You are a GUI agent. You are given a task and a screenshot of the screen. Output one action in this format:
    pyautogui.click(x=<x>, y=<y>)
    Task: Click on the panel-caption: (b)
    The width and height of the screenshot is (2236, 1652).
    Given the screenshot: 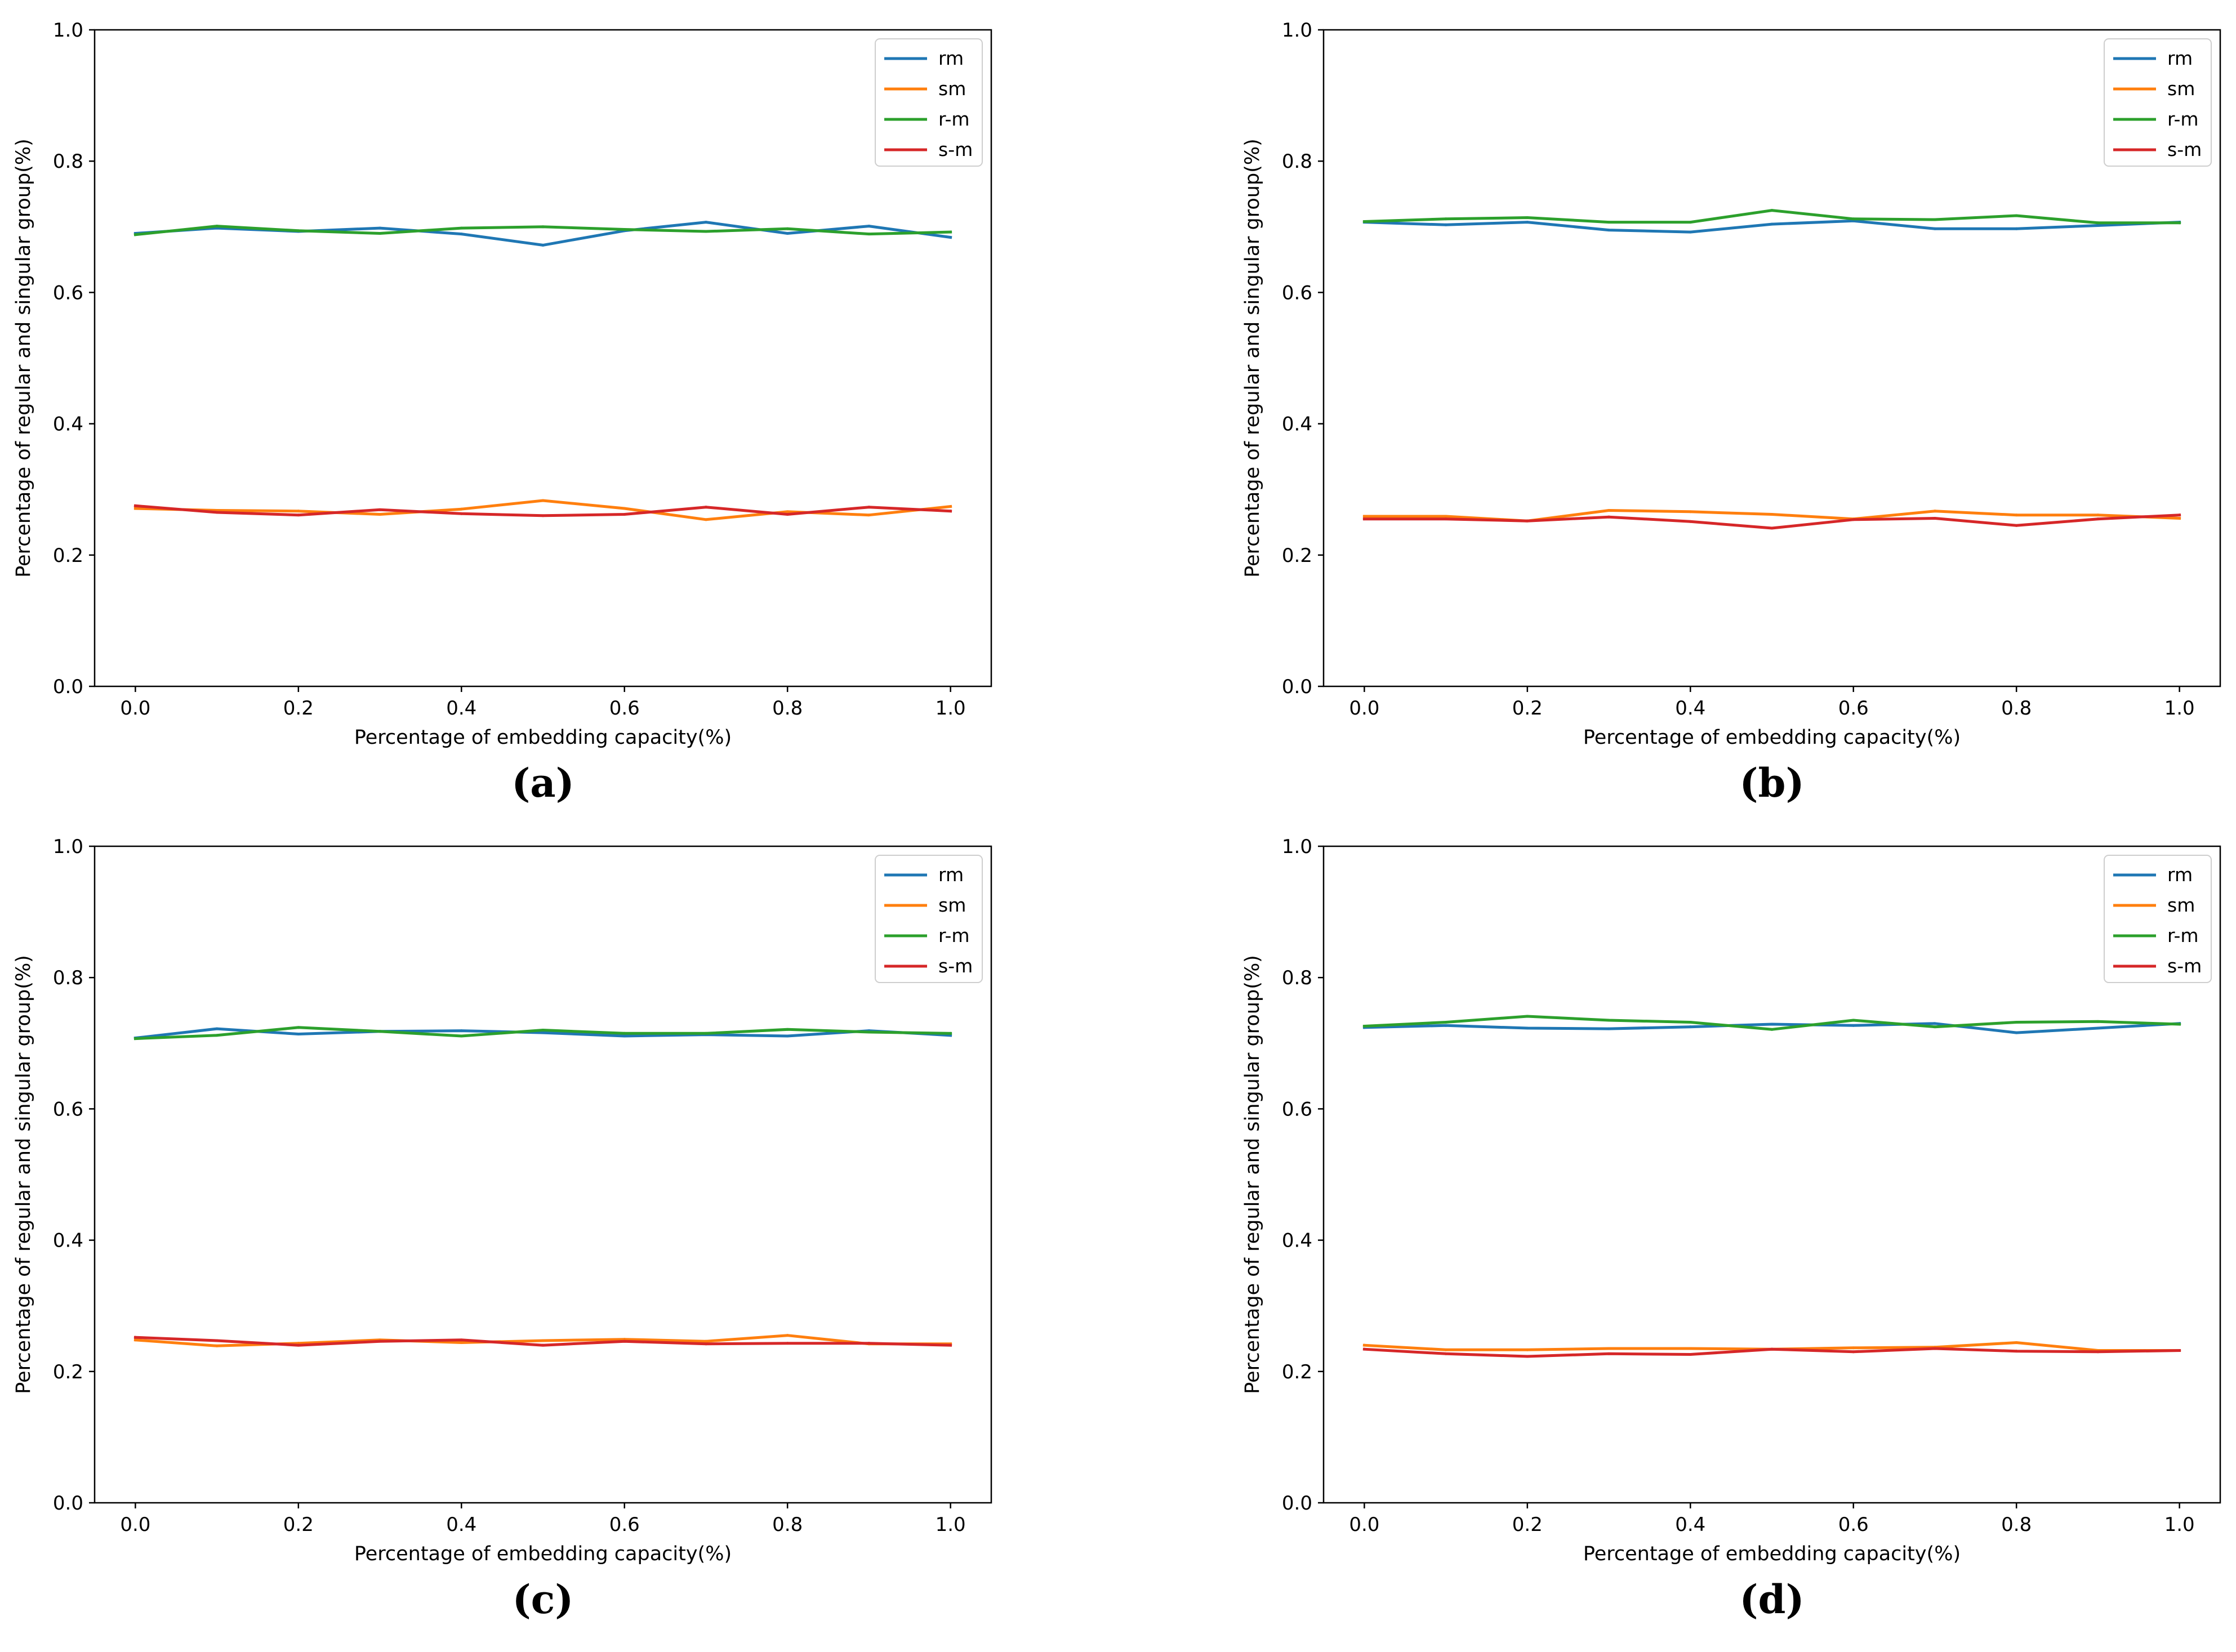 What is the action you would take?
    pyautogui.click(x=1771, y=783)
    